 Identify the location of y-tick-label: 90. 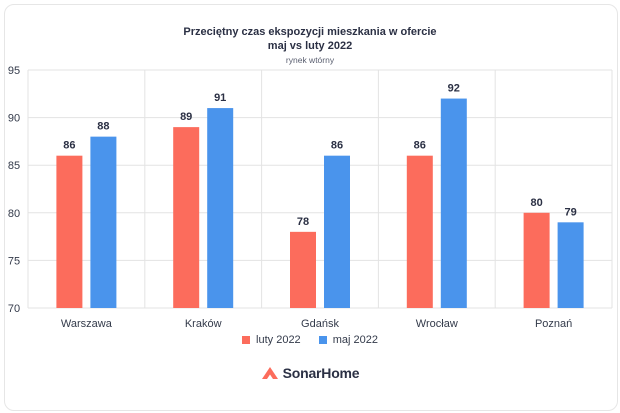
(14, 119).